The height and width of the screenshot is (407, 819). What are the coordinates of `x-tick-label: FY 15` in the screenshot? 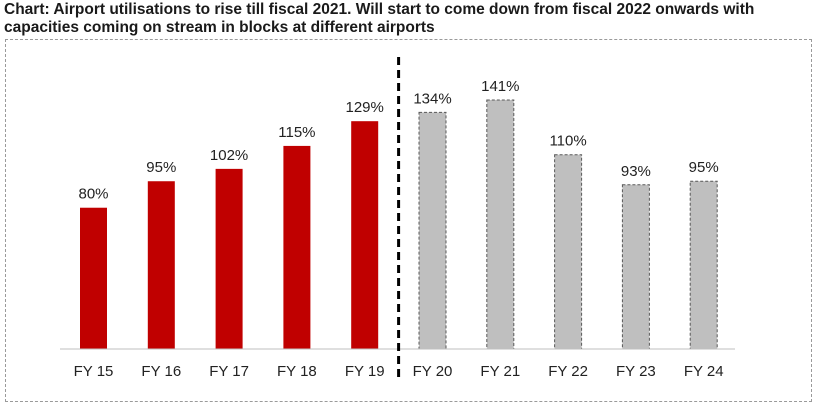 It's located at (94, 371).